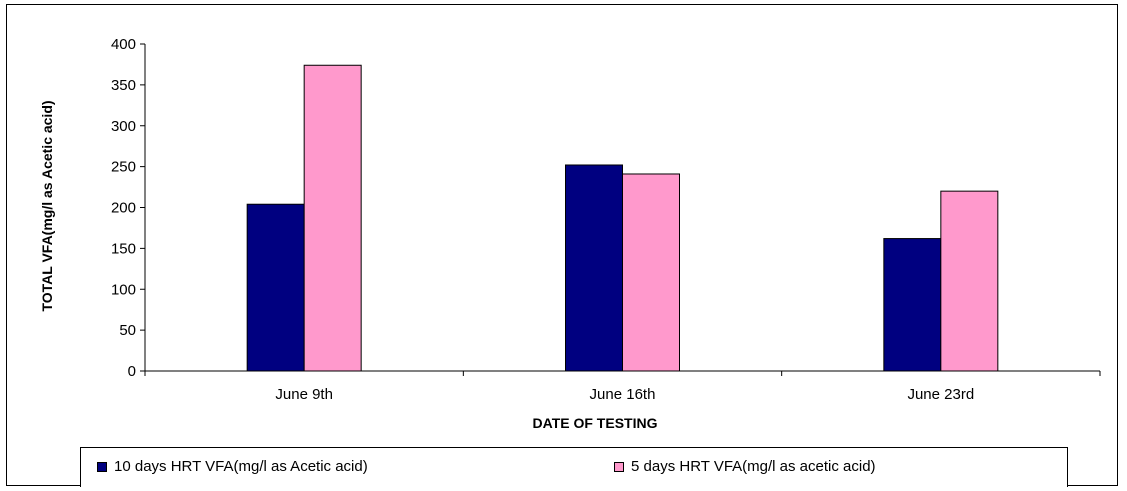 This screenshot has height=491, width=1127. What do you see at coordinates (127, 330) in the screenshot?
I see `y-tick-label: 50` at bounding box center [127, 330].